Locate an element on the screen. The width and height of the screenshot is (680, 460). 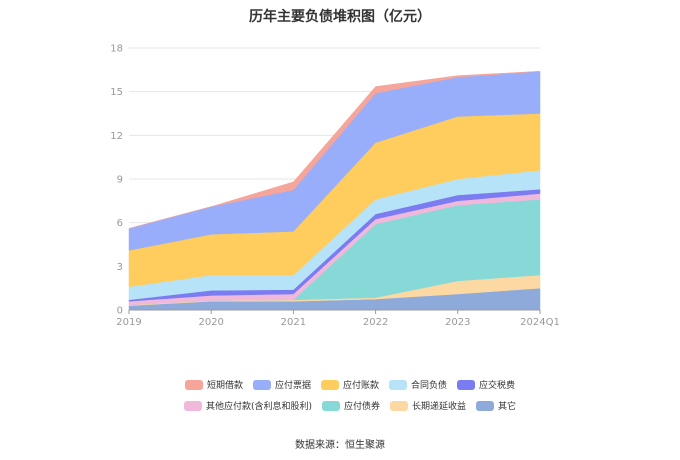
legend-label: 应交税费 is located at coordinates (497, 386).